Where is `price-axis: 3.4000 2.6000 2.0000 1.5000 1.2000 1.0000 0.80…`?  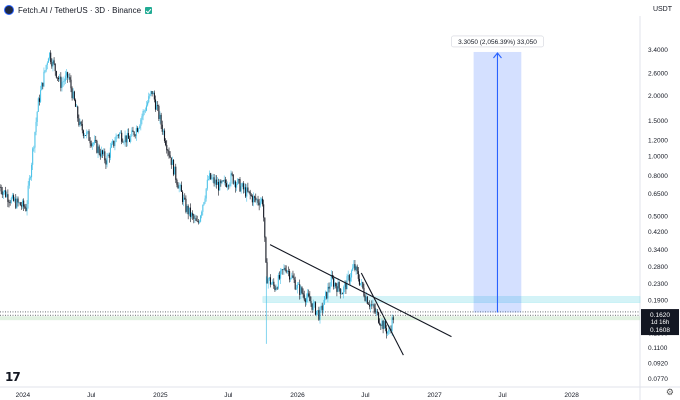 price-axis: 3.4000 2.6000 2.0000 1.5000 1.2000 1.0000 0.80… is located at coordinates (660, 215).